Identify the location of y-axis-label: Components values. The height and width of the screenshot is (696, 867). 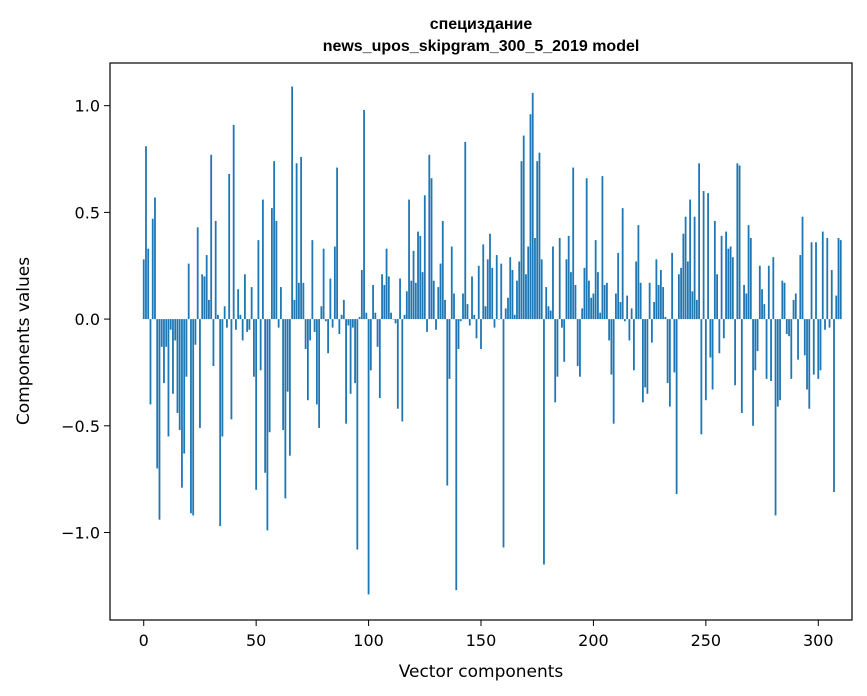
(24, 341).